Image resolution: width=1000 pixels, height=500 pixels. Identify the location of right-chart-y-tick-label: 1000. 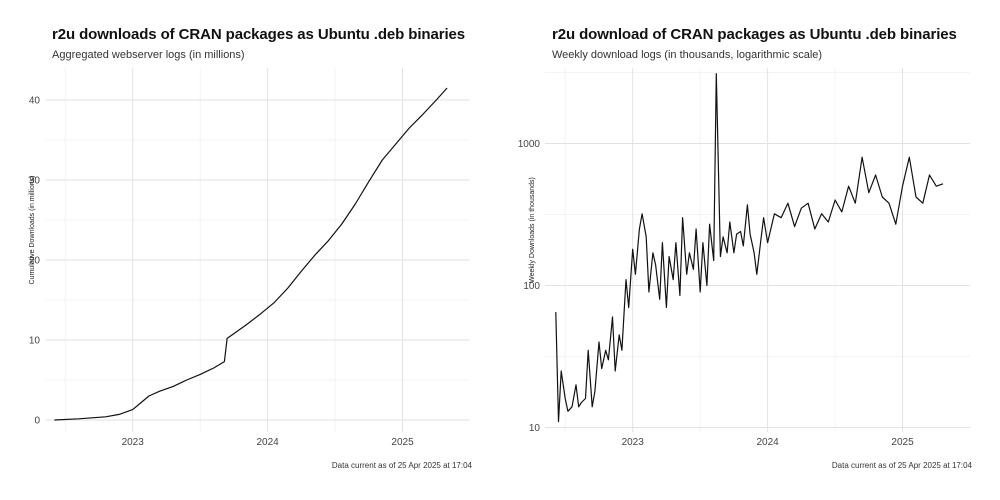
(529, 144).